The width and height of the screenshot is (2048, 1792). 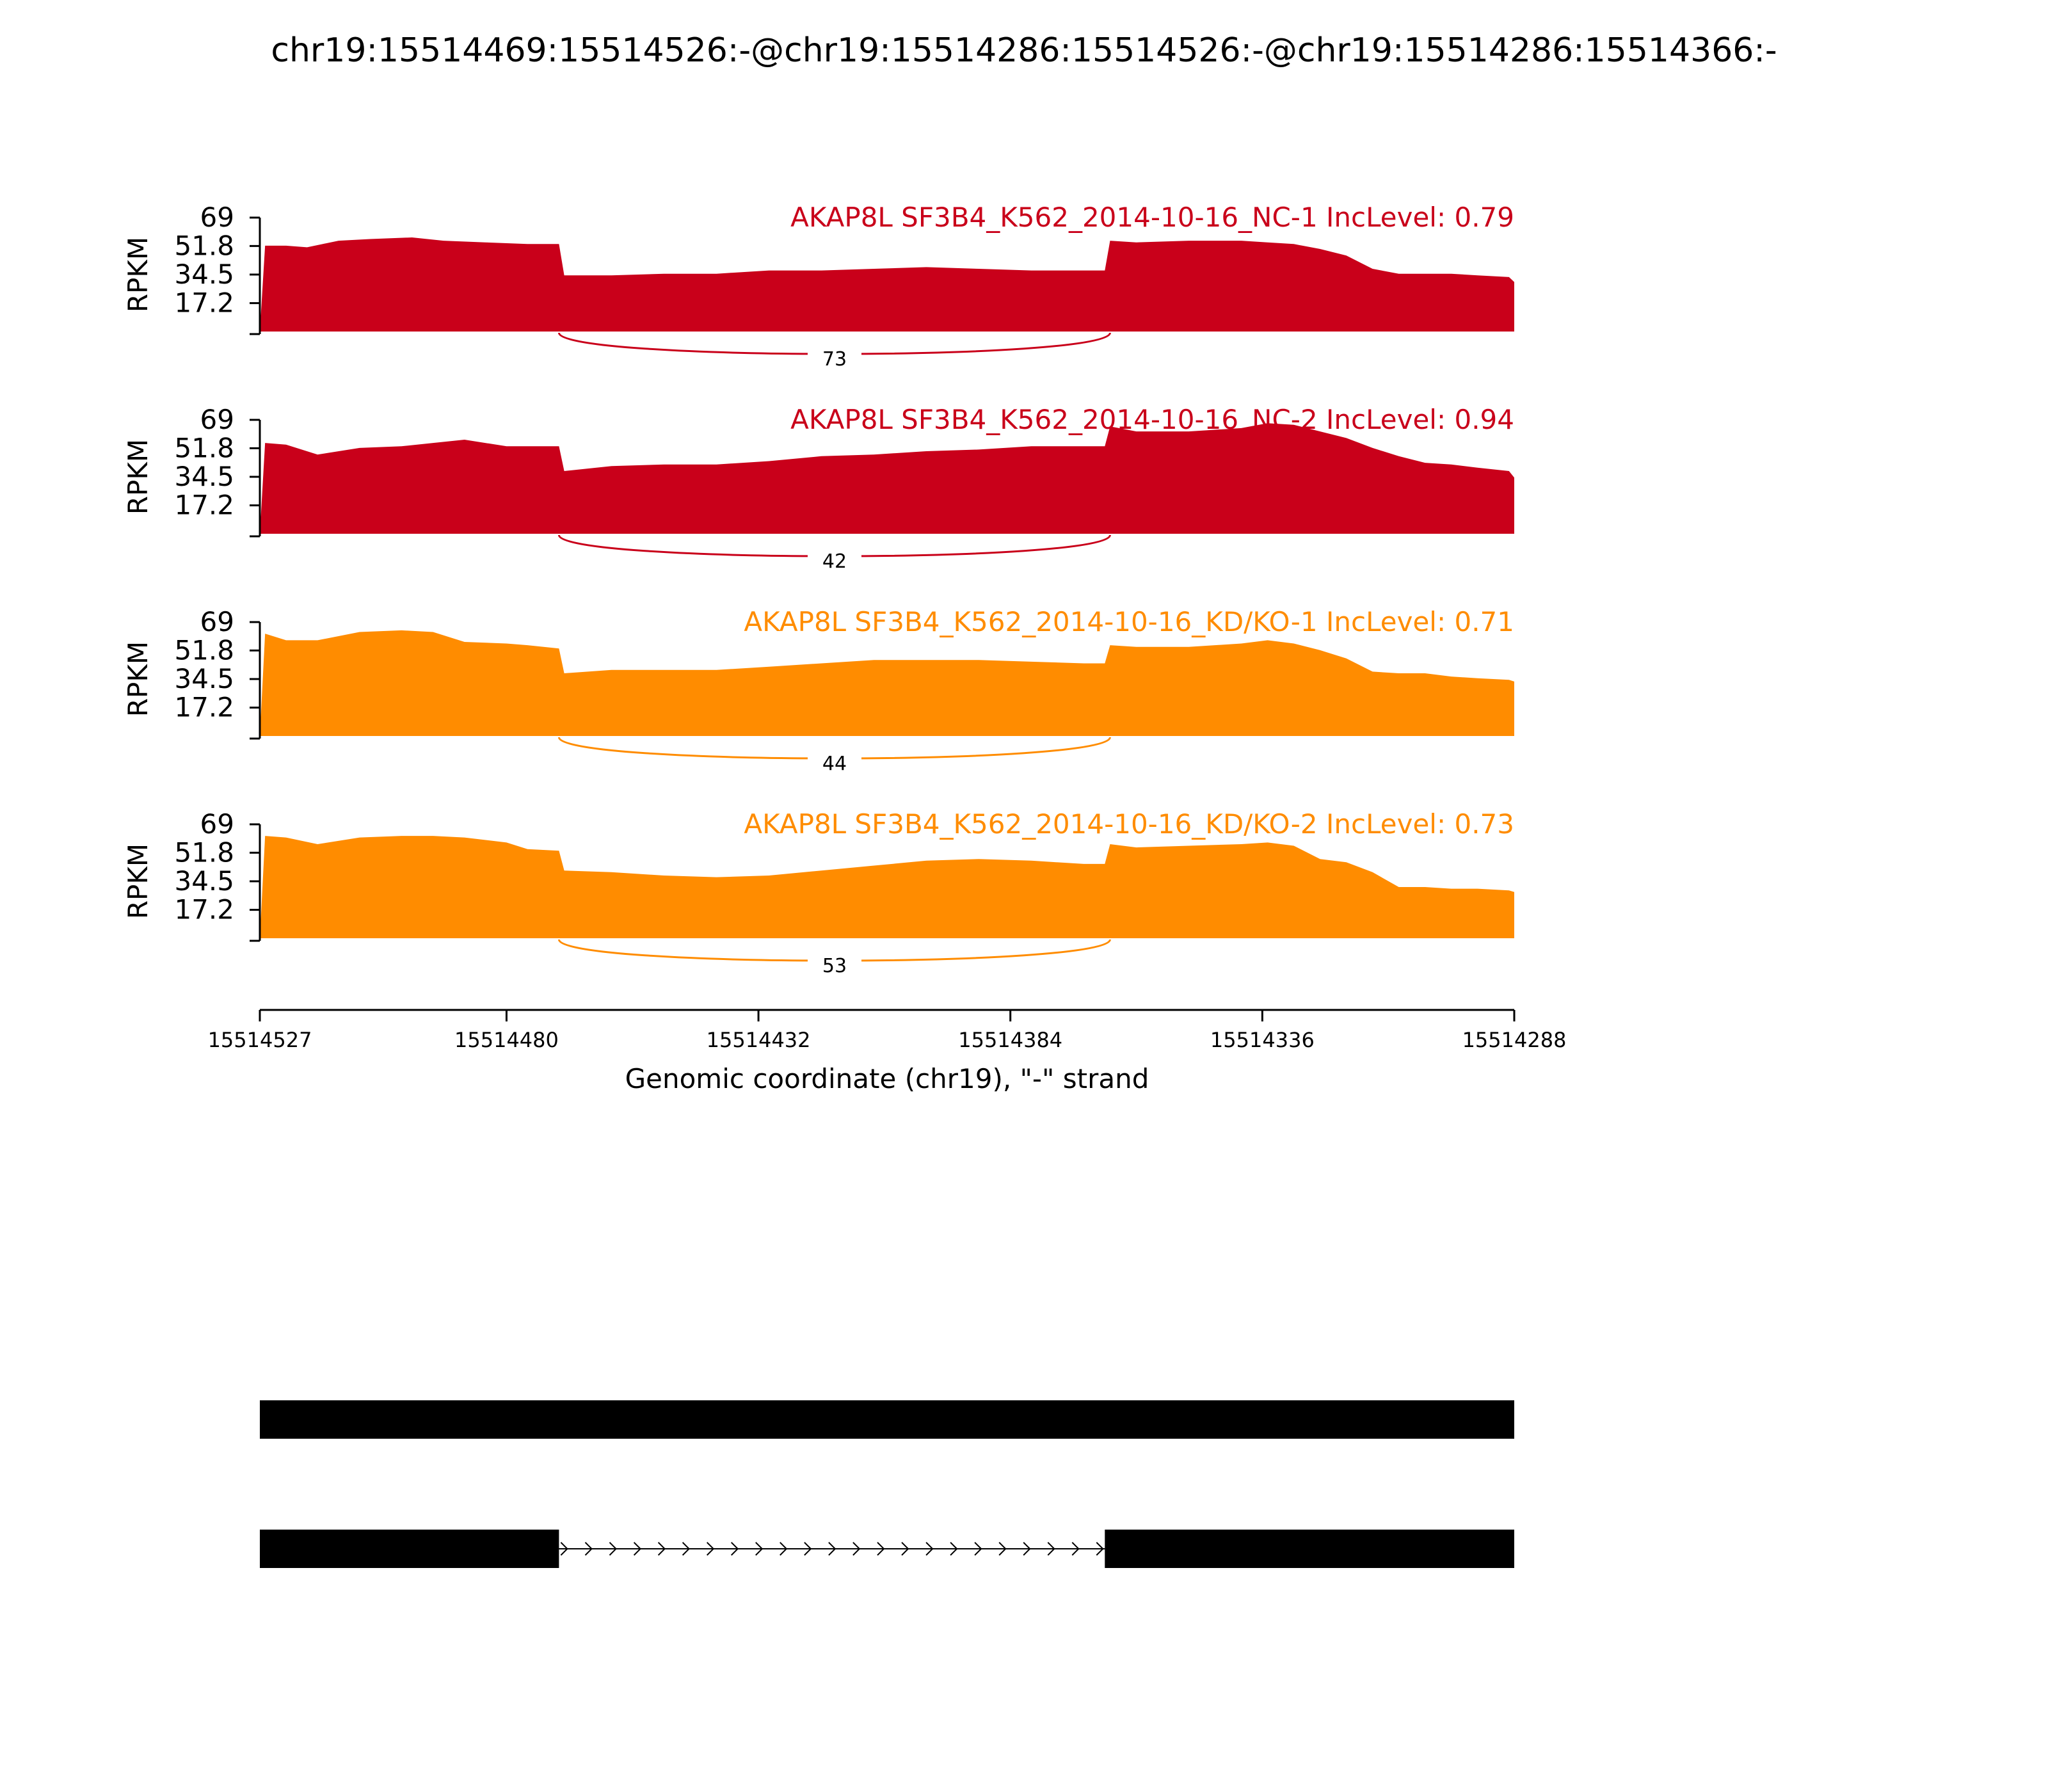 I want to click on gene-models, so click(x=887, y=1484).